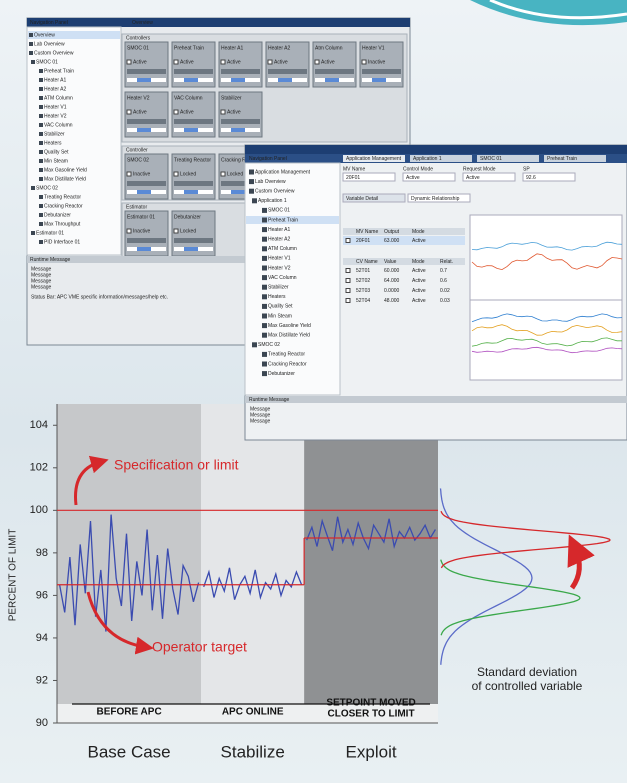  What do you see at coordinates (418, 232) in the screenshot?
I see `table-header-cell: Mode` at bounding box center [418, 232].